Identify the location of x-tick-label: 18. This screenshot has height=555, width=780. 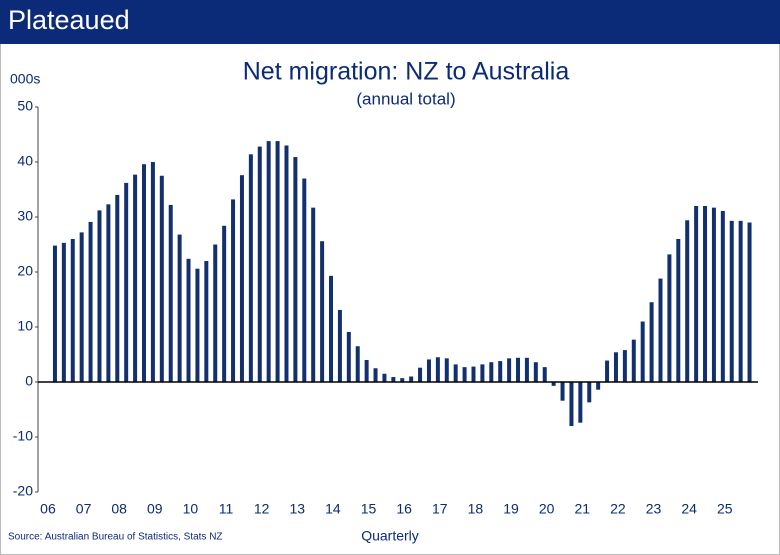
(476, 509).